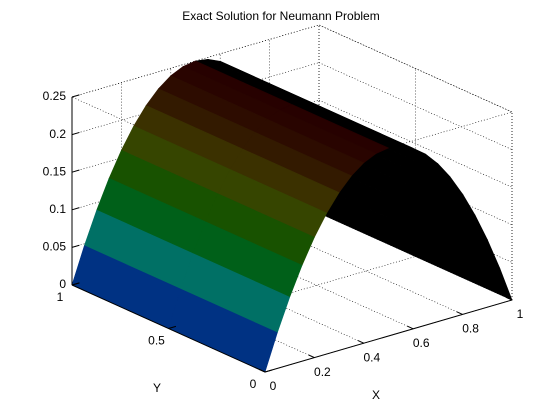 The width and height of the screenshot is (560, 420). I want to click on x-tick-label: 0.2, so click(322, 372).